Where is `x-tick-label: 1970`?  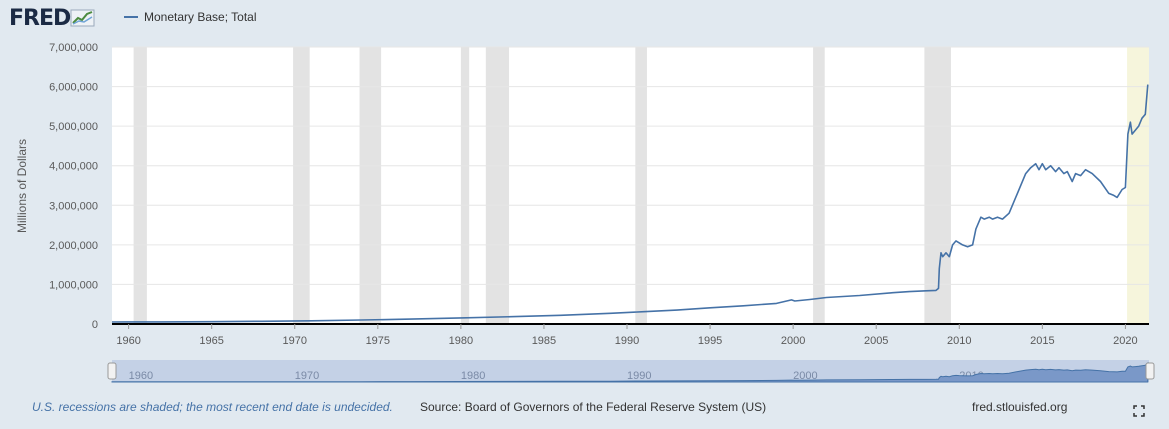
x-tick-label: 1970 is located at coordinates (295, 341).